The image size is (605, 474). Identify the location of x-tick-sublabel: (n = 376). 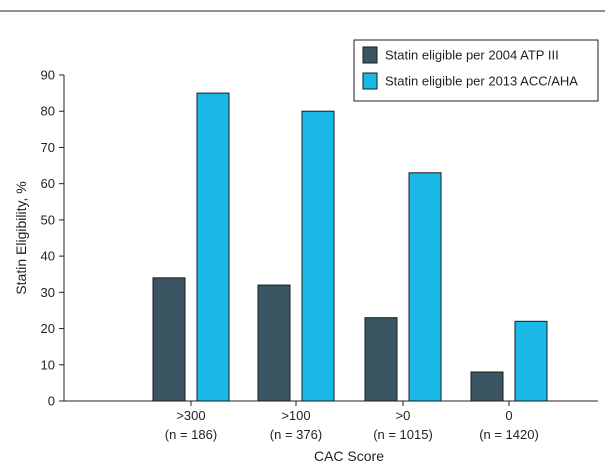
(296, 434).